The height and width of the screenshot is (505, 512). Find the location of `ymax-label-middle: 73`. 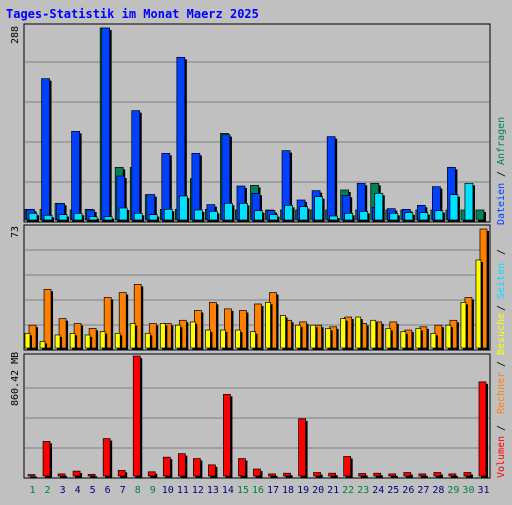

ymax-label-middle: 73 is located at coordinates (15, 232).